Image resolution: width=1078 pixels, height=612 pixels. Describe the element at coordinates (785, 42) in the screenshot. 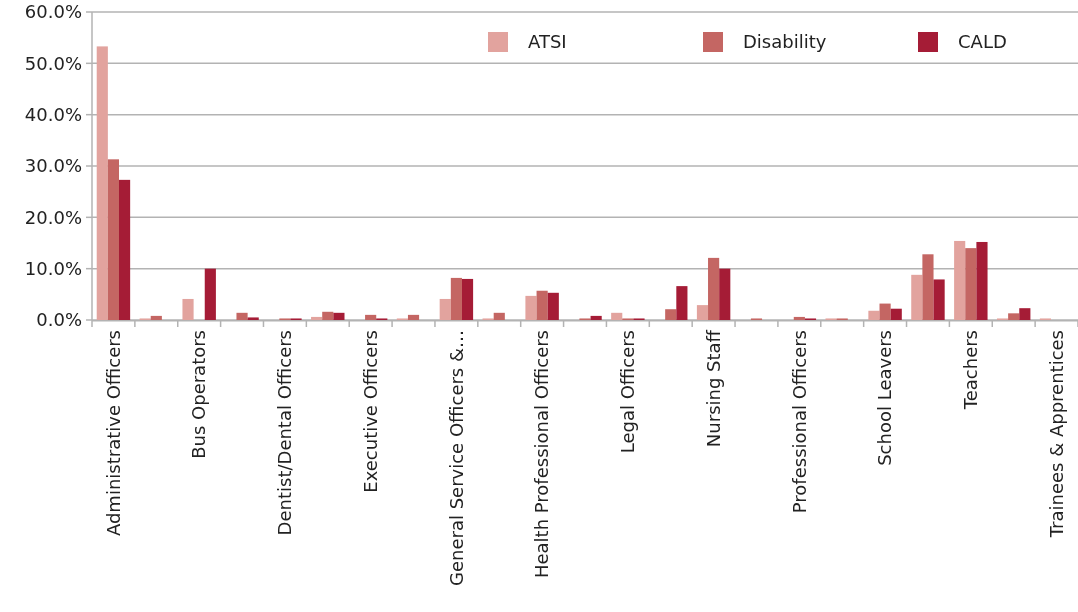

I see `legend-label: Disability` at that location.